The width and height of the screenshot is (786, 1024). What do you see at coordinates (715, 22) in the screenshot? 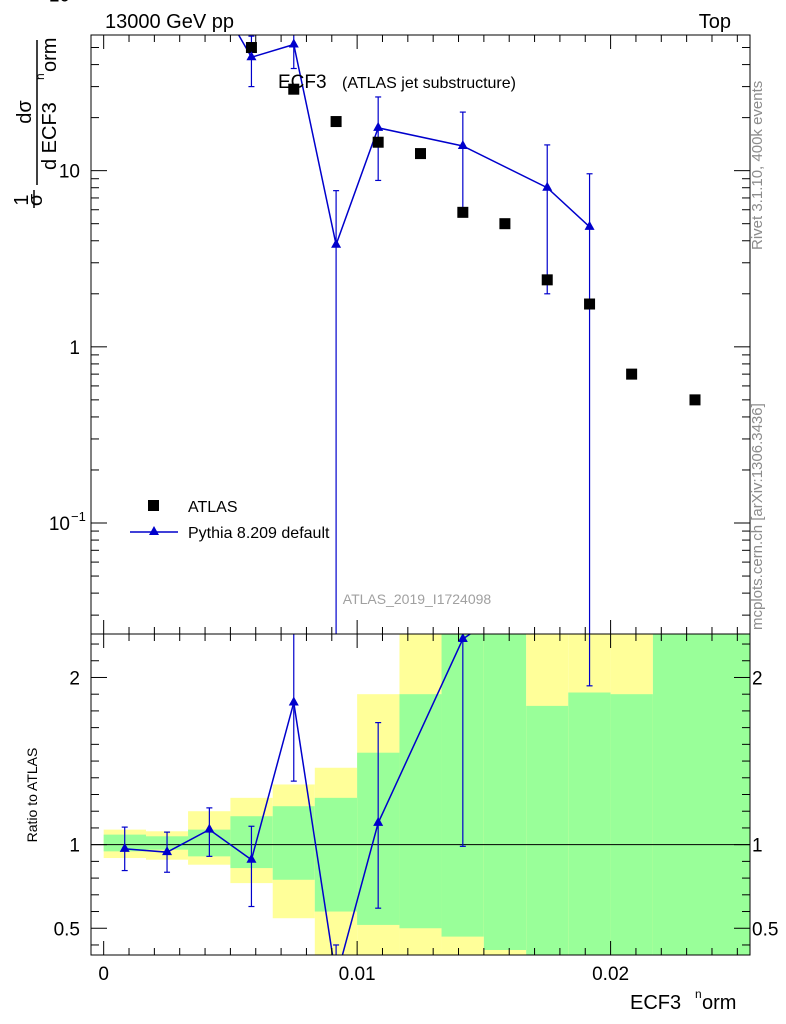
I see `header-process: Top` at bounding box center [715, 22].